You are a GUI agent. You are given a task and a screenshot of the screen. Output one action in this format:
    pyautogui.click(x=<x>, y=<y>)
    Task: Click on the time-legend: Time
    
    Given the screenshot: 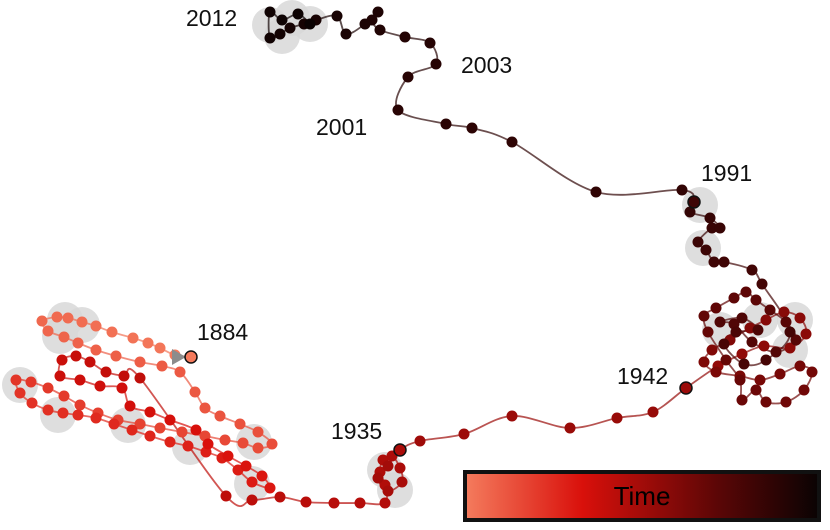 What is the action you would take?
    pyautogui.click(x=642, y=496)
    